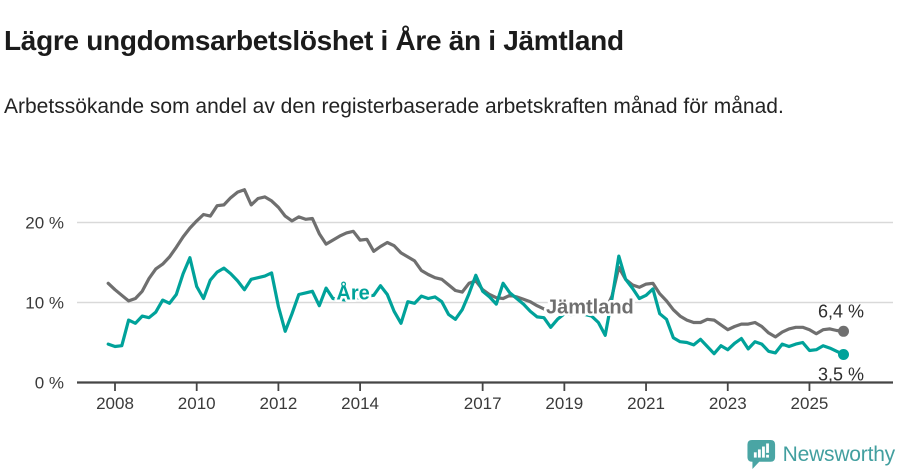 This screenshot has height=474, width=900. What do you see at coordinates (360, 403) in the screenshot?
I see `x-tick-label: 2014` at bounding box center [360, 403].